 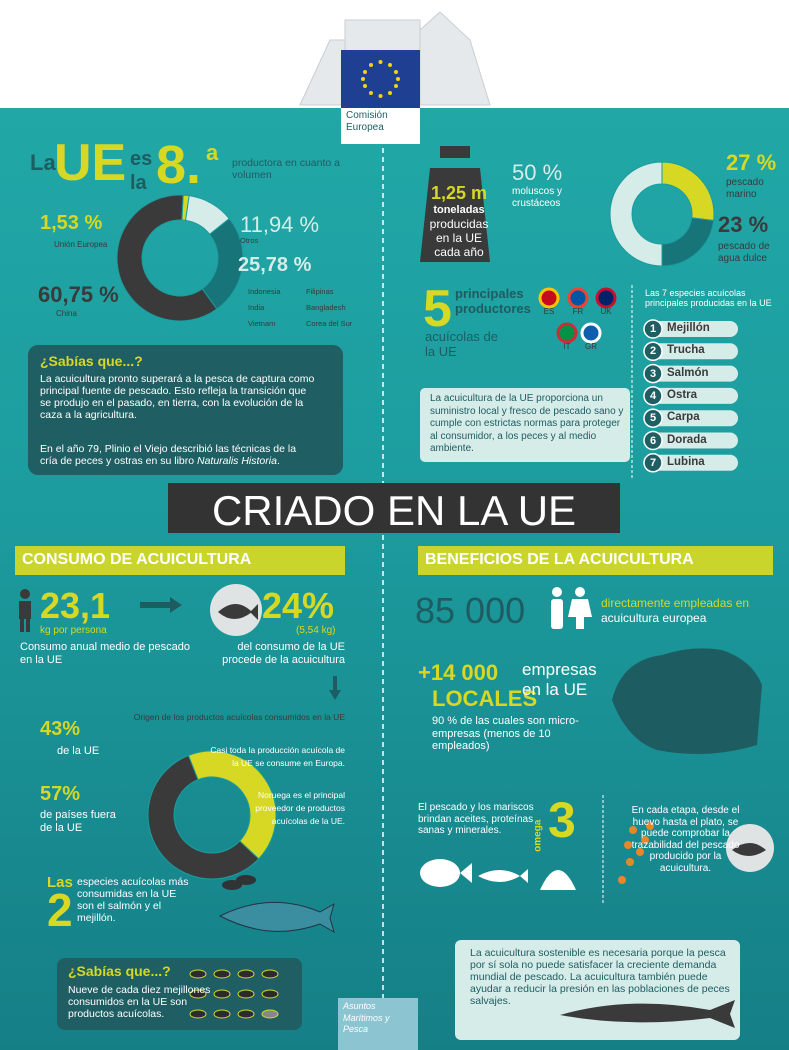 I want to click on person-icon, so click(x=25, y=610).